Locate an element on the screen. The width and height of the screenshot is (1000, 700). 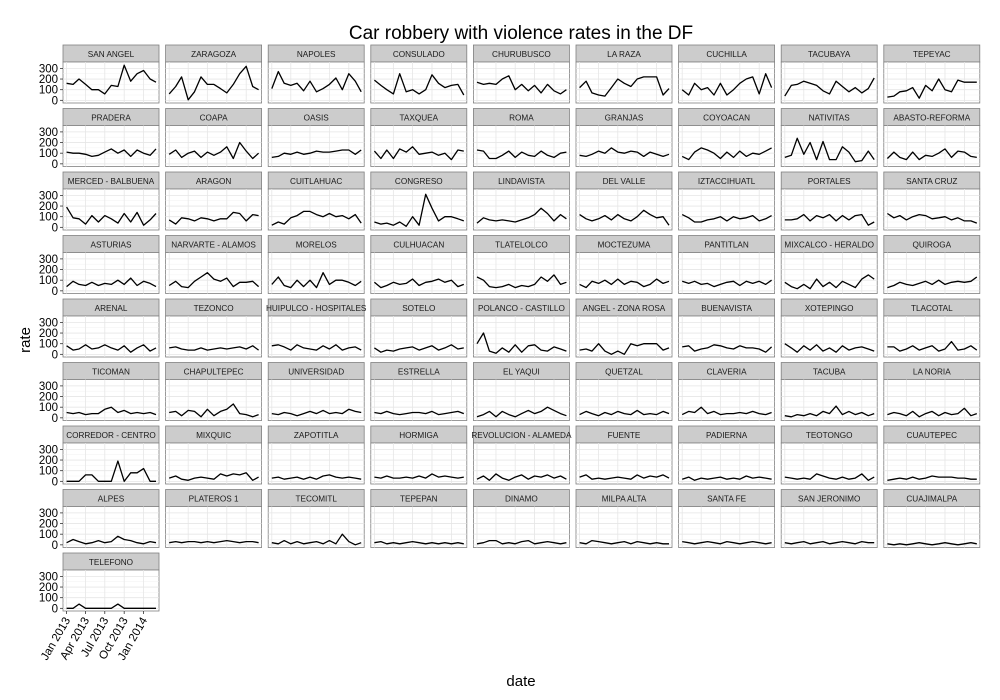
panel-13: TAXQUEA is located at coordinates (419, 137).